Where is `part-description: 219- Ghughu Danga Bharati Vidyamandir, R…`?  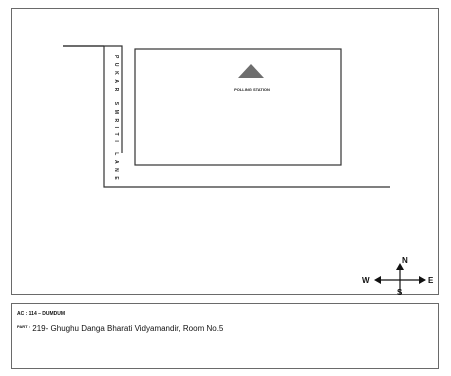
part-description: 219- Ghughu Danga Bharati Vidyamandir, R… is located at coordinates (128, 328).